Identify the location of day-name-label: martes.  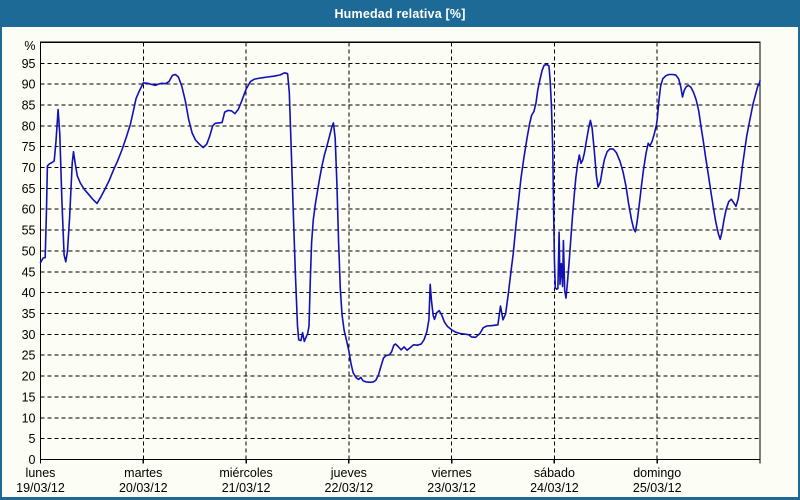
(143, 473).